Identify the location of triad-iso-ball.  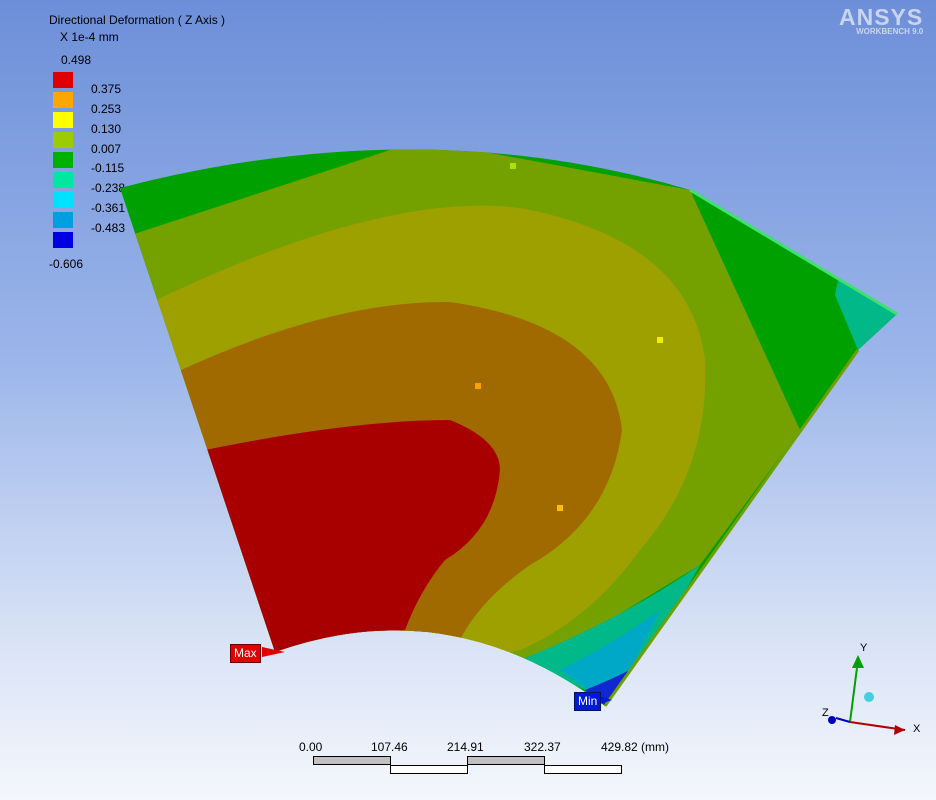
(869, 697).